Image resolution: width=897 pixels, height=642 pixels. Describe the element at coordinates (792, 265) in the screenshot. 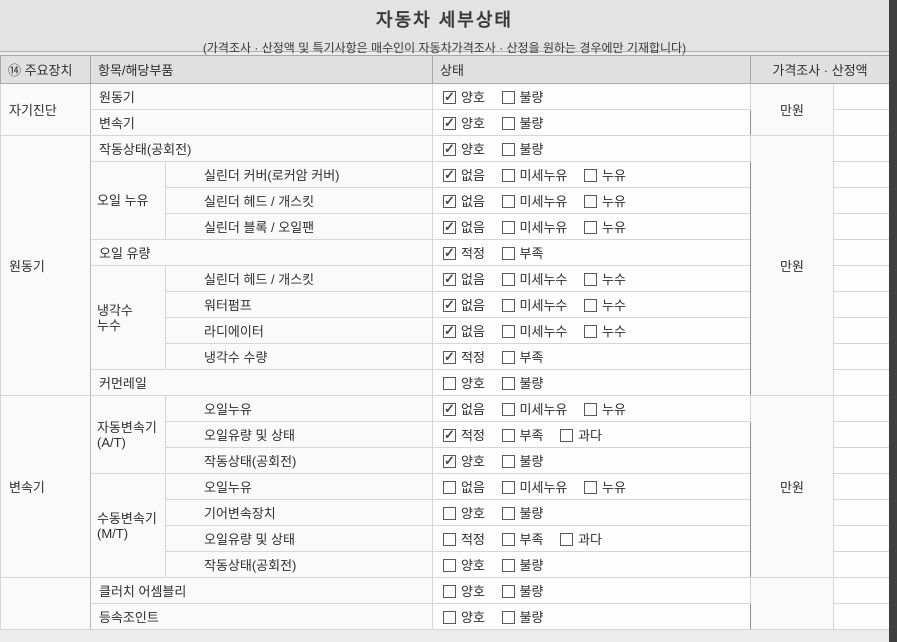

I see `price-unit-cell: 만원` at that location.